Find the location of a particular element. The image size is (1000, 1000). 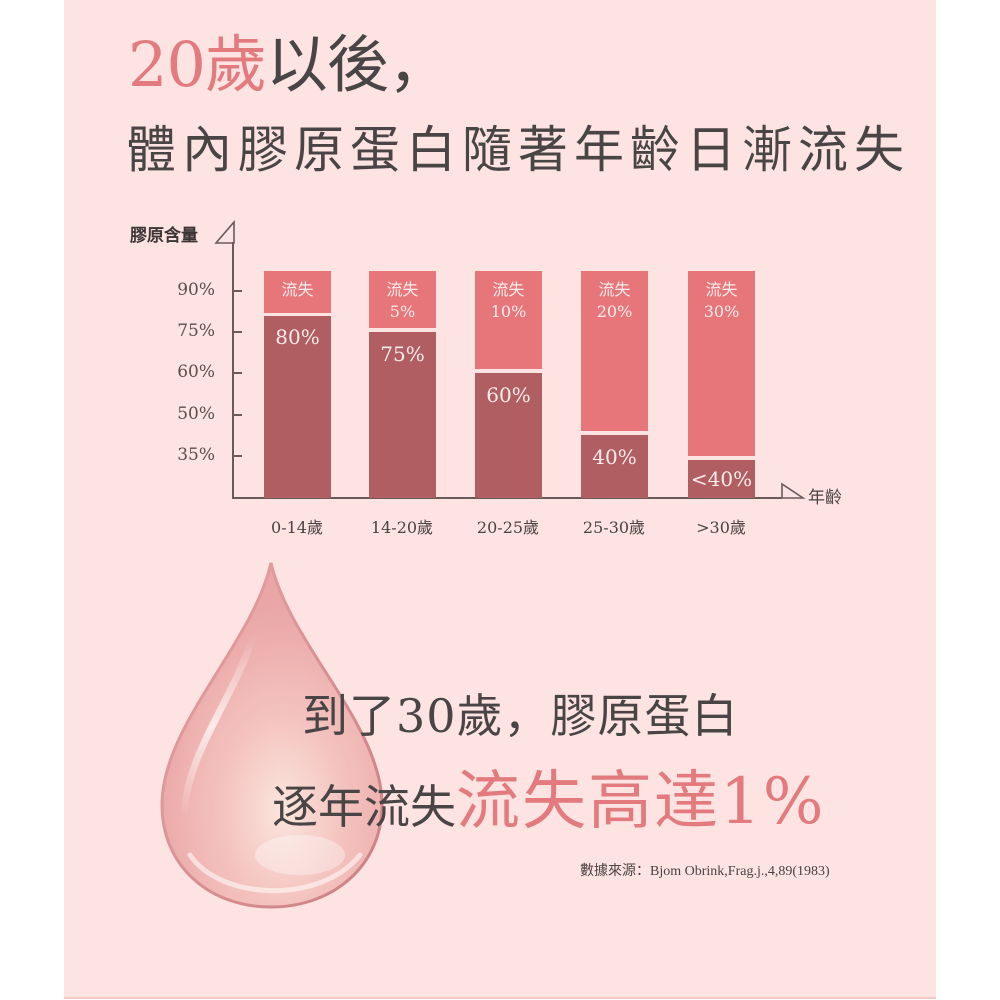

summary-highlight: 流失高達1% is located at coordinates (641, 802).